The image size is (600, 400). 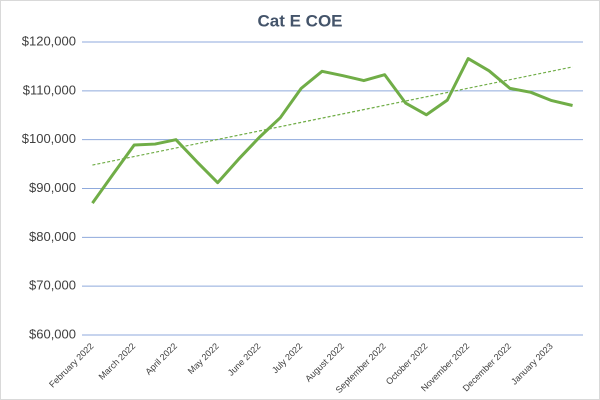 What do you see at coordinates (49, 89) in the screenshot?
I see `y-tick-label: $110,000` at bounding box center [49, 89].